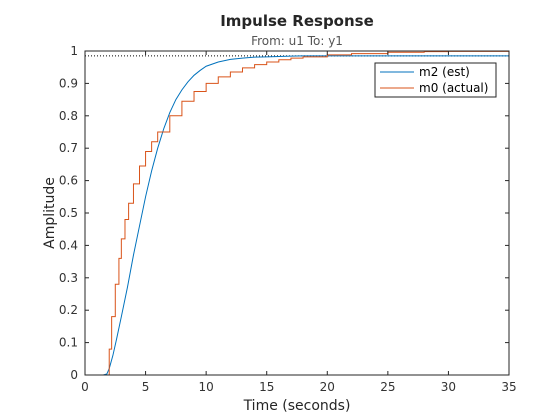 This screenshot has height=420, width=560. I want to click on chart-title: Impulse Response, so click(297, 21).